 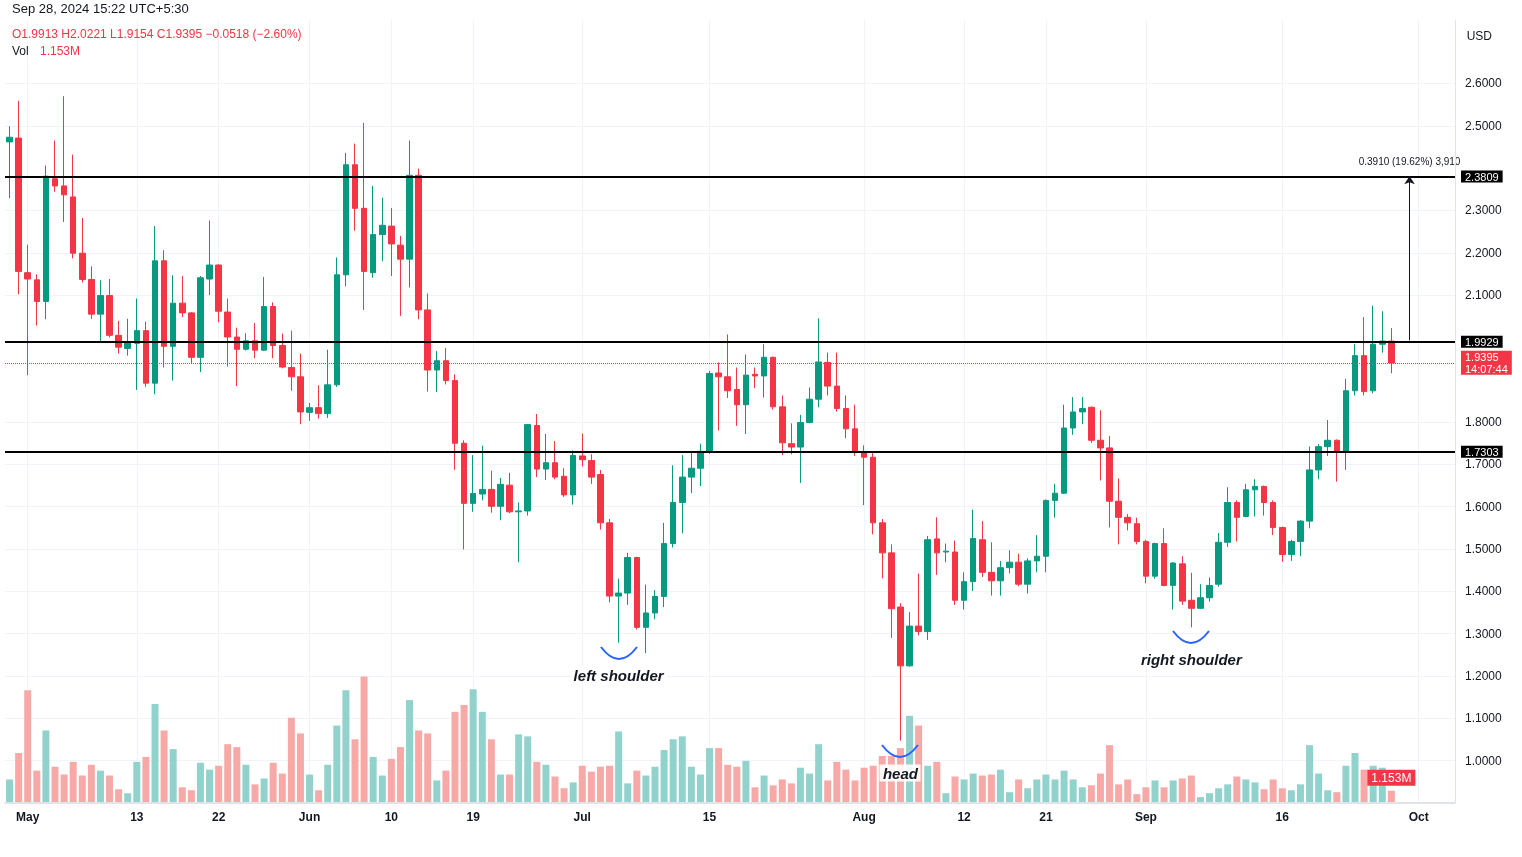 I want to click on x-tick-label: May, so click(x=28, y=817).